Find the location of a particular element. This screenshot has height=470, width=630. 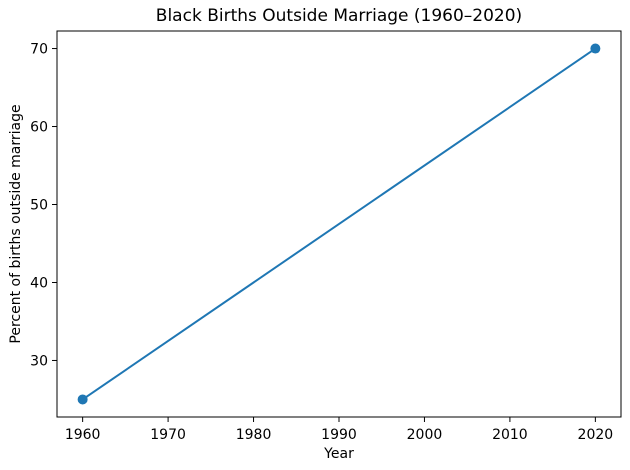

y-tick-label: 50 is located at coordinates (39, 206).